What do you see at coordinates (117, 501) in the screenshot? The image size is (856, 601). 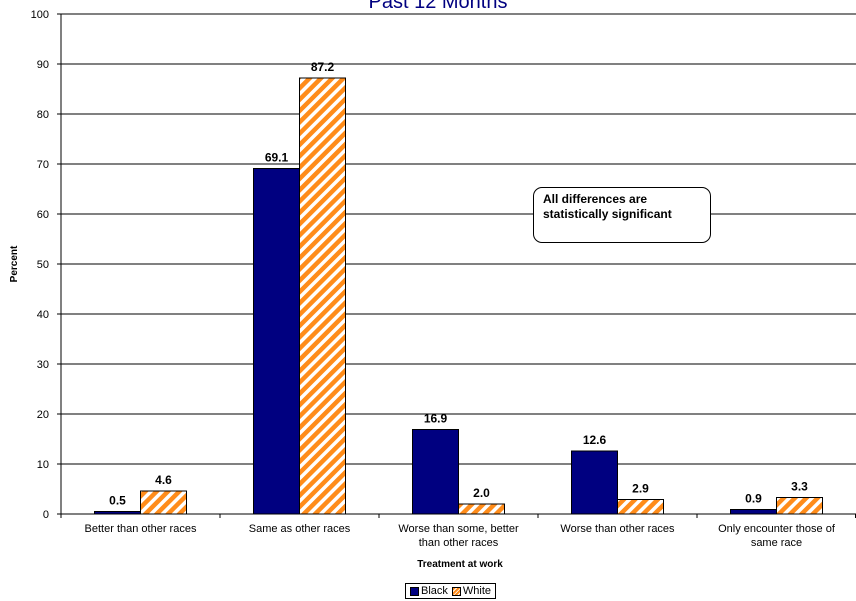 I see `data-label-black: 0.5` at bounding box center [117, 501].